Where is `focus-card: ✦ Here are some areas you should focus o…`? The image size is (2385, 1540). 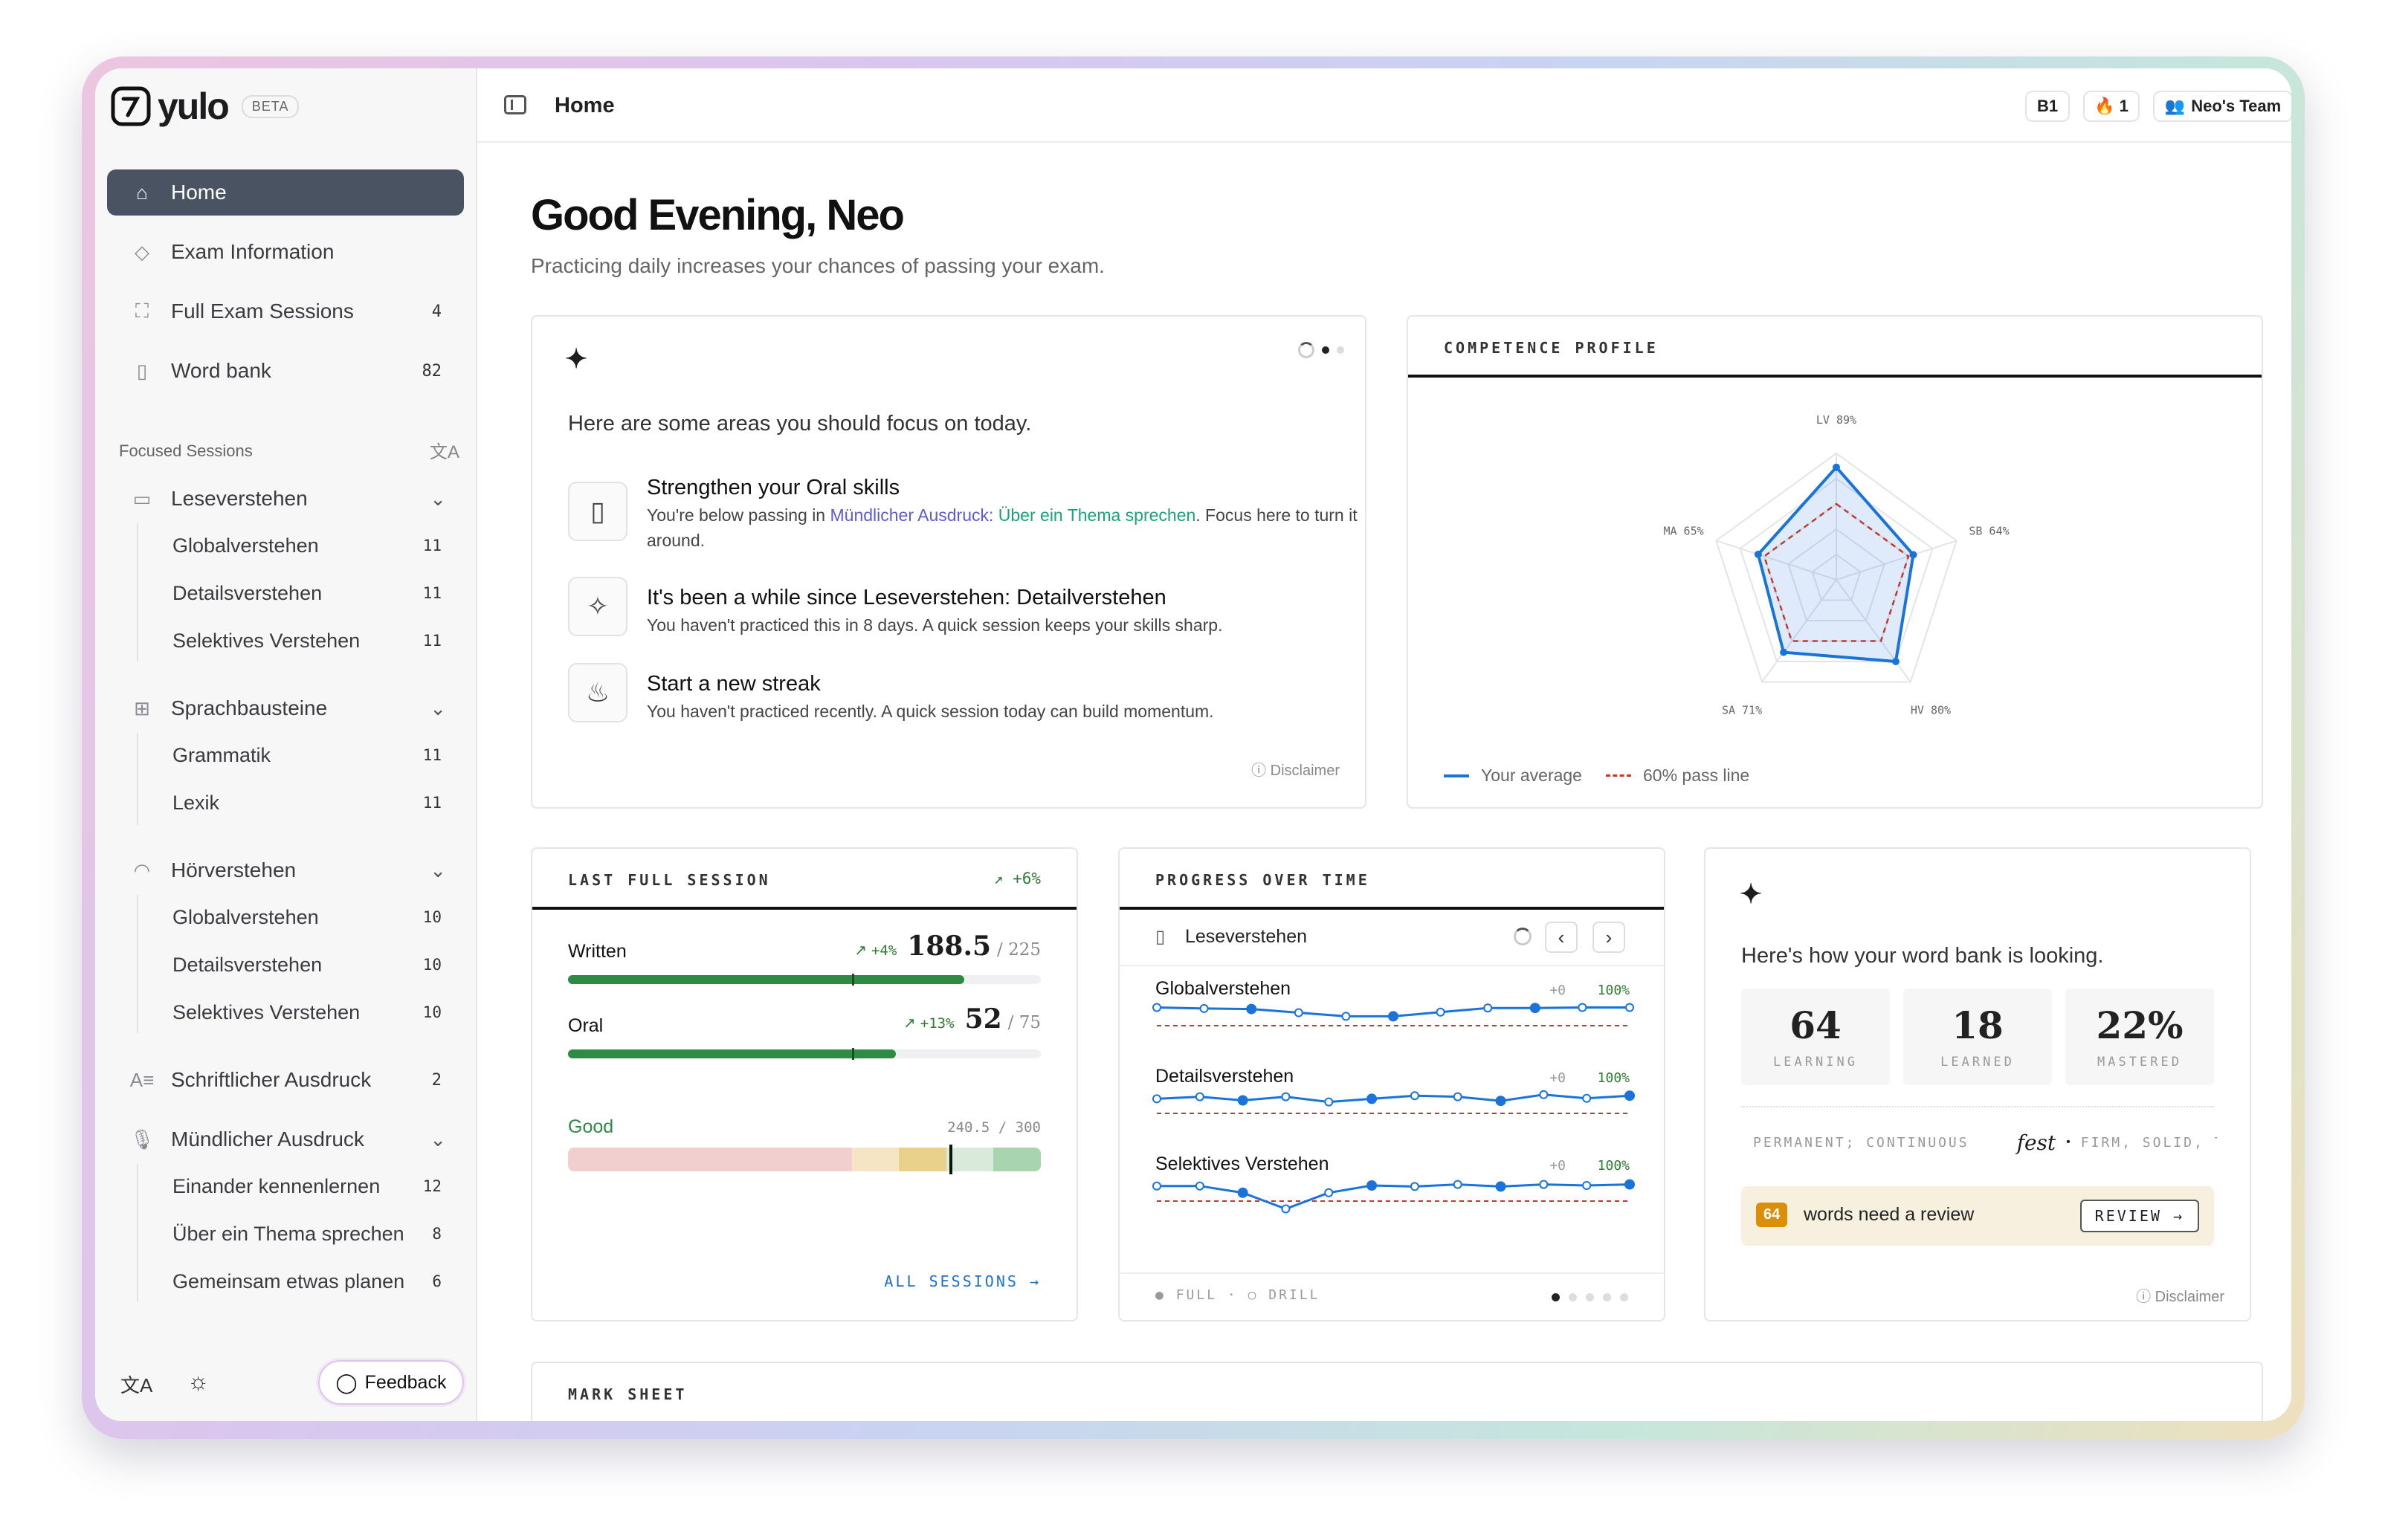 focus-card: ✦ Here are some areas you should focus o… is located at coordinates (948, 562).